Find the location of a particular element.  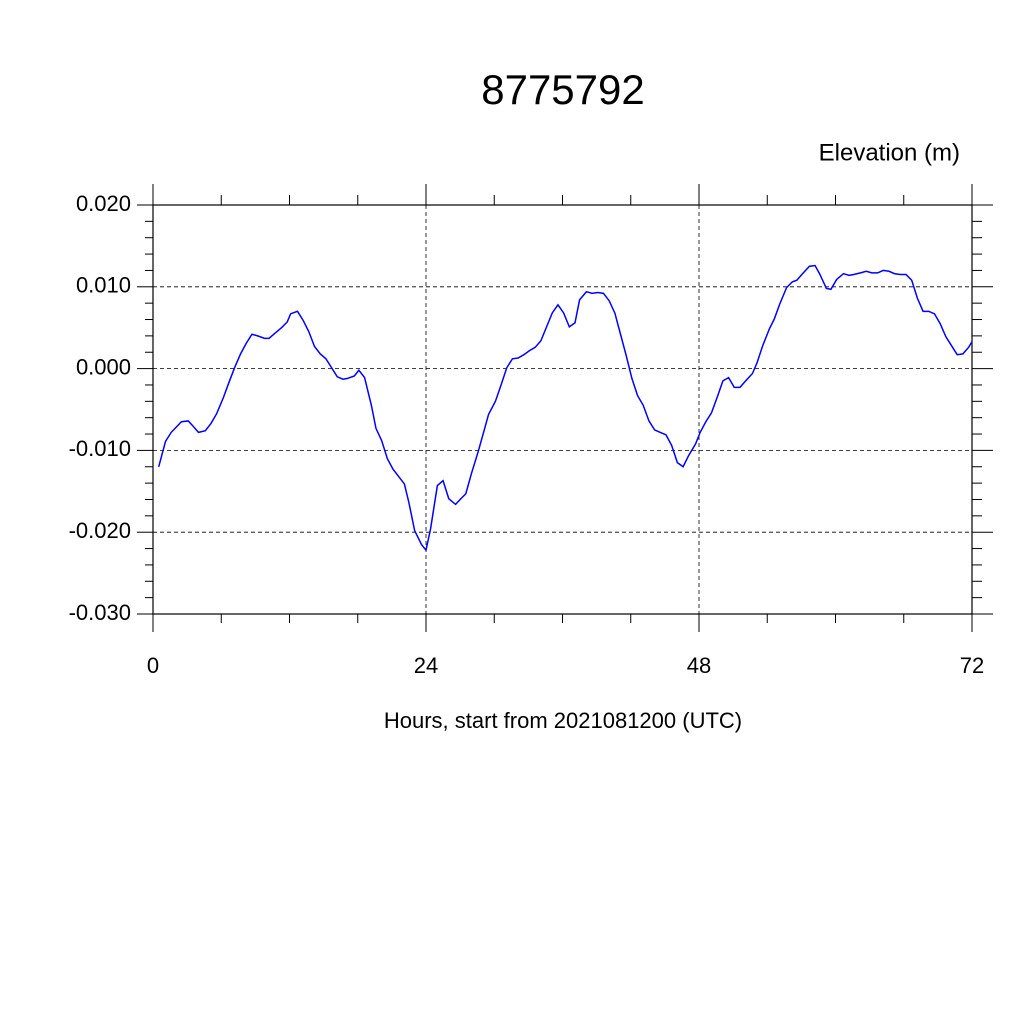

x-axis-label: Hours, start from 2021081200 (UTC) is located at coordinates (563, 720).